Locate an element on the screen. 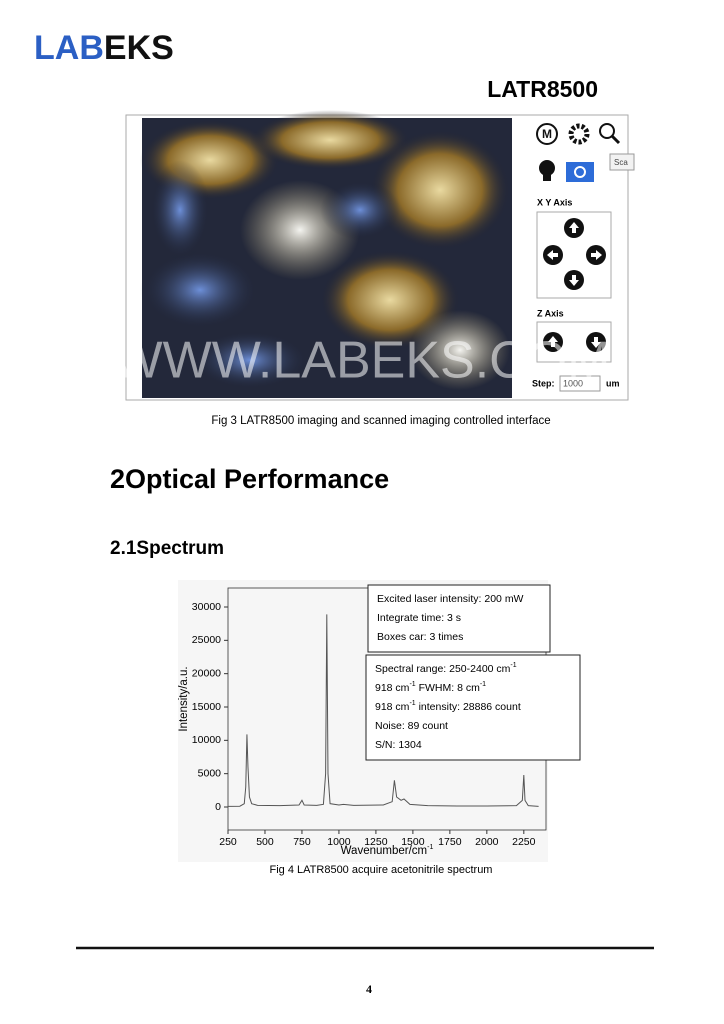 This screenshot has height=1024, width=724. x-tick-label: 2250 is located at coordinates (524, 842).